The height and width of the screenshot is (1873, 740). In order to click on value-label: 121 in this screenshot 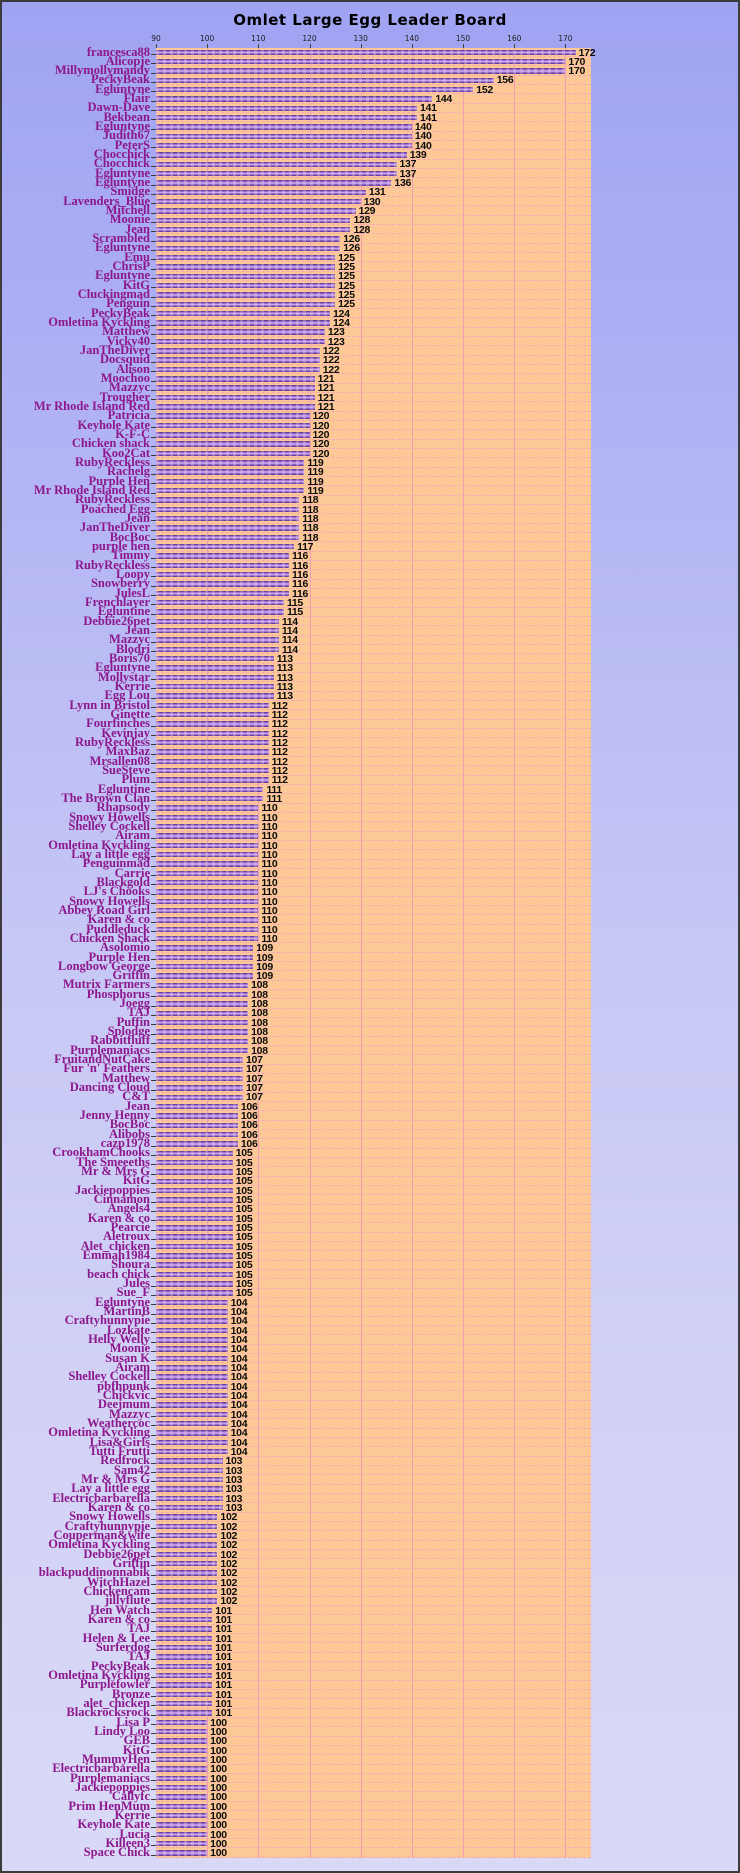, I will do `click(326, 407)`.